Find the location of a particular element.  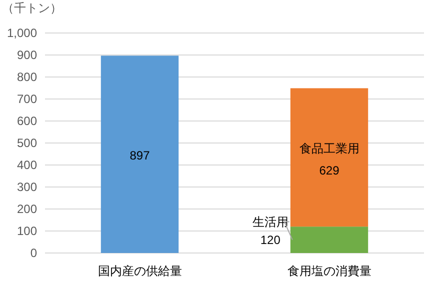

y-tick-label: 700 is located at coordinates (27, 99).